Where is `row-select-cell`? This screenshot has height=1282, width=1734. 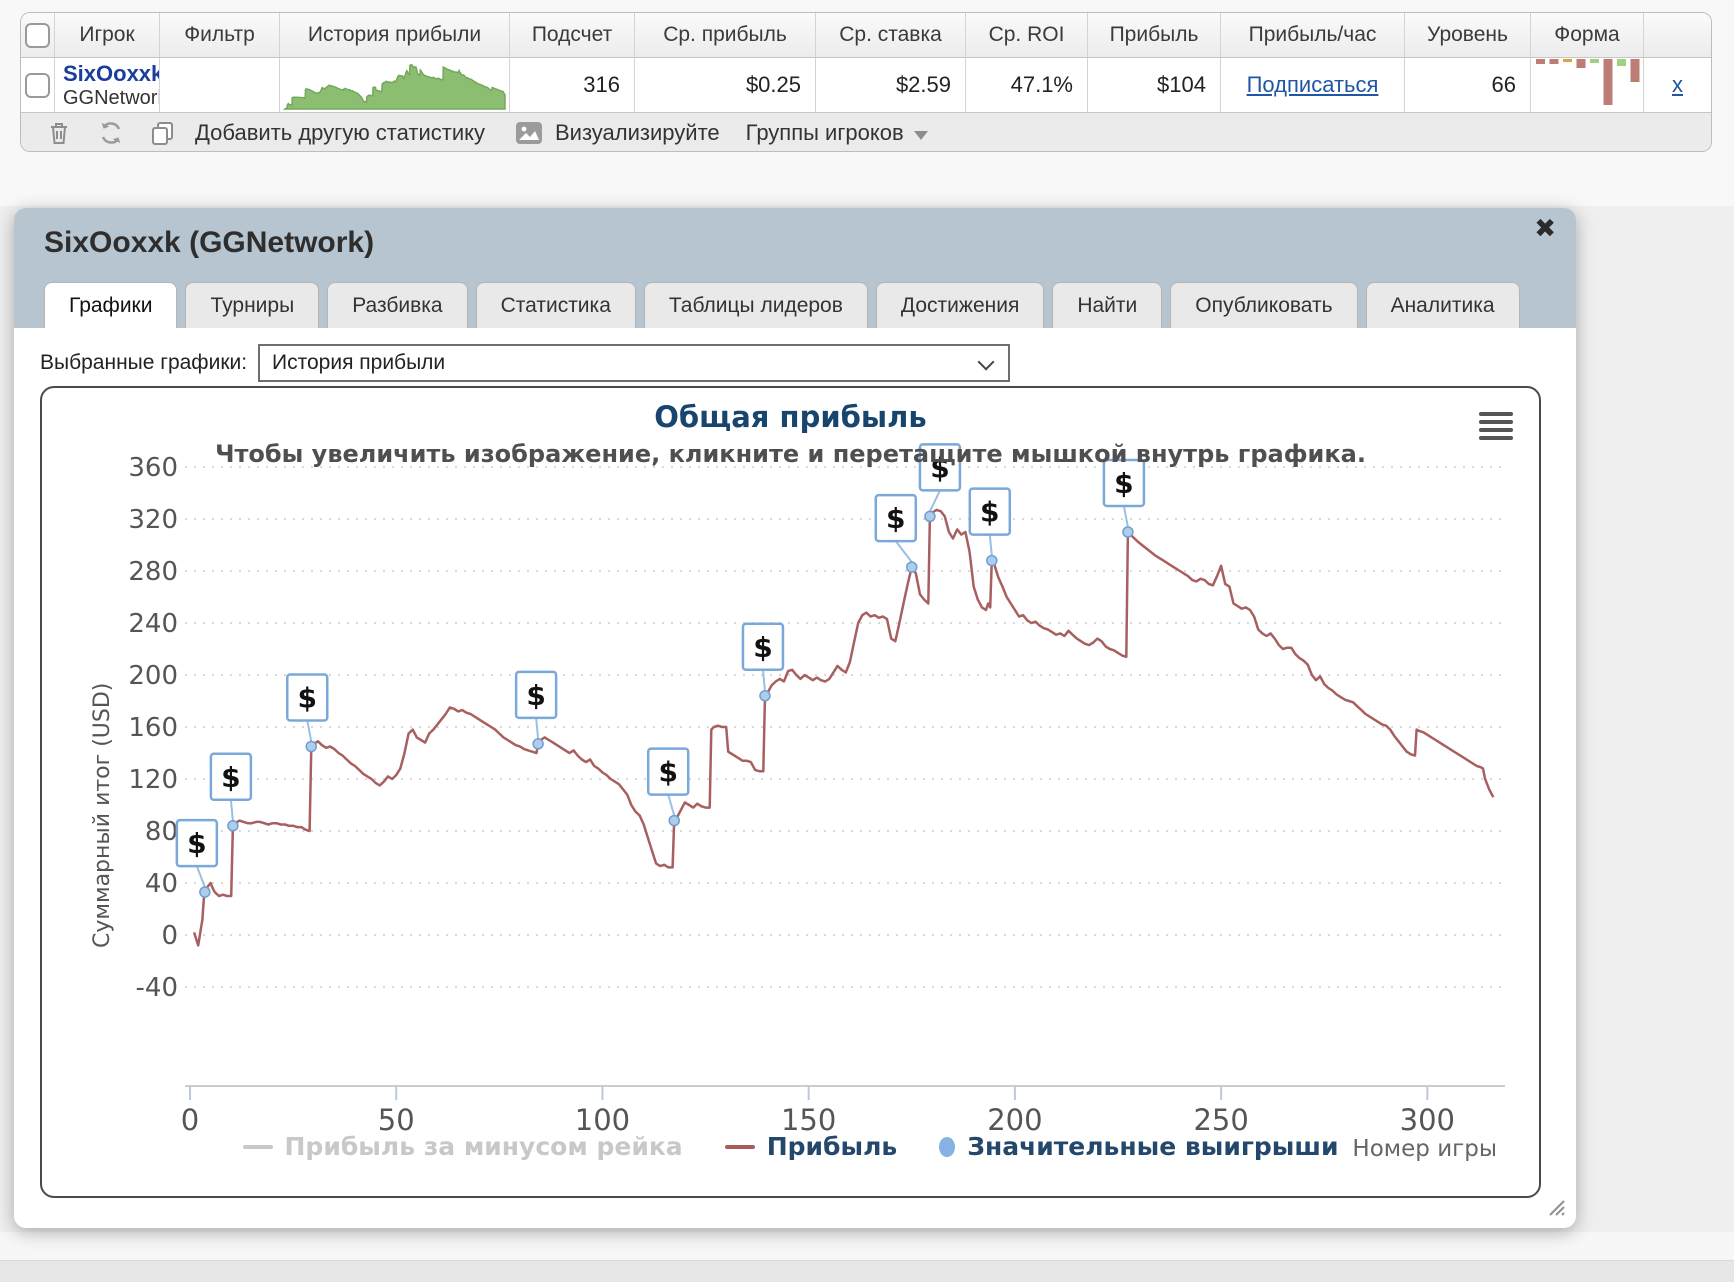 row-select-cell is located at coordinates (38, 85).